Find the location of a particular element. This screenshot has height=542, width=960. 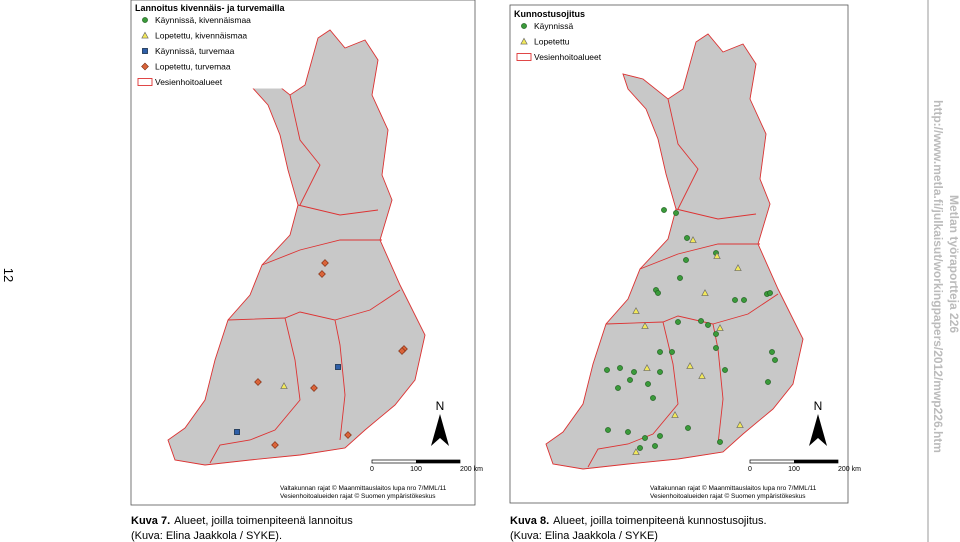

legend-title: Lannoitus kivennäis- ja turvemailla is located at coordinates (210, 8).